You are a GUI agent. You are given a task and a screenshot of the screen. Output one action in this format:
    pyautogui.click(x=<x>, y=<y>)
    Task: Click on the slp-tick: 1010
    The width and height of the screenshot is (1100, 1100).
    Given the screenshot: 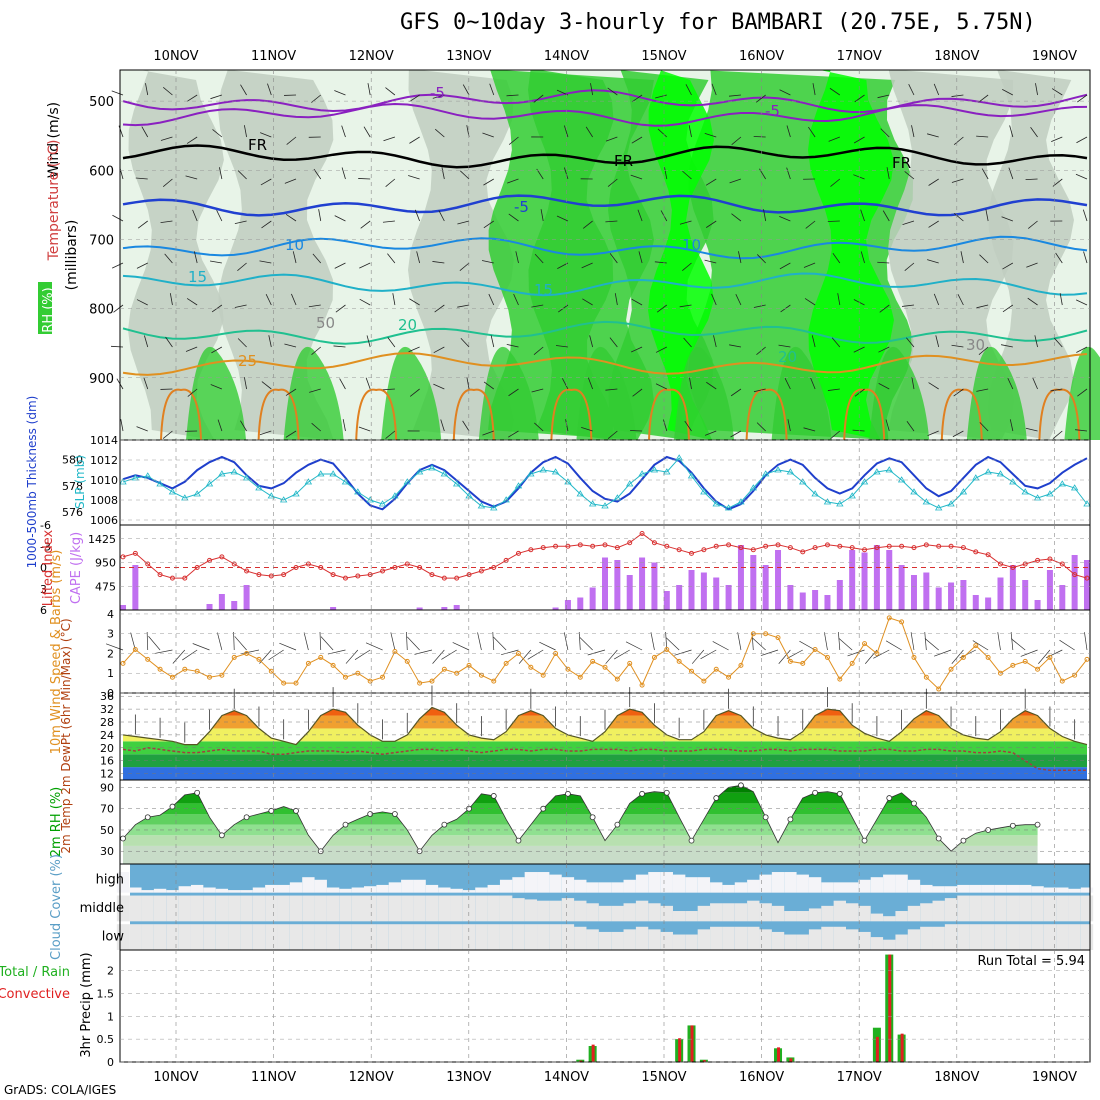 What is the action you would take?
    pyautogui.click(x=104, y=480)
    